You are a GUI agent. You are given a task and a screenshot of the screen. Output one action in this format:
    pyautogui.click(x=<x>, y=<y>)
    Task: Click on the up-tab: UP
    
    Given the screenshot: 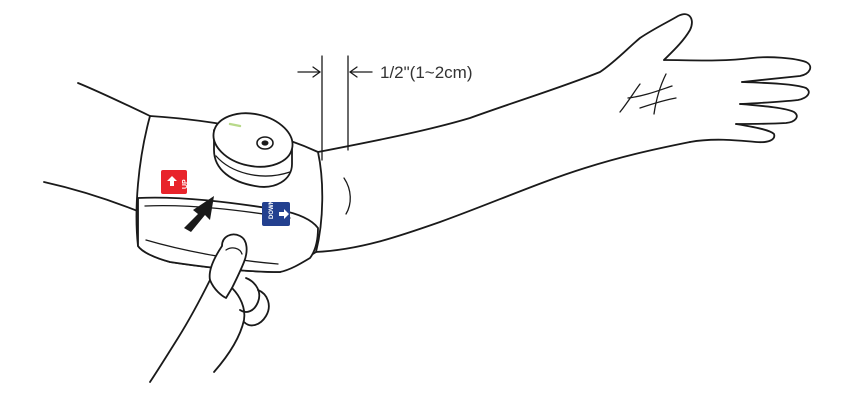 What is the action you would take?
    pyautogui.click(x=175, y=182)
    